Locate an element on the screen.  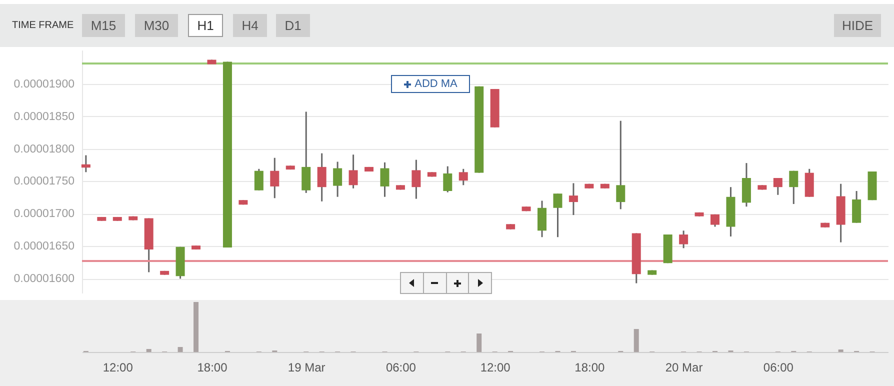
x-tick-label: 19 Mar is located at coordinates (307, 367).